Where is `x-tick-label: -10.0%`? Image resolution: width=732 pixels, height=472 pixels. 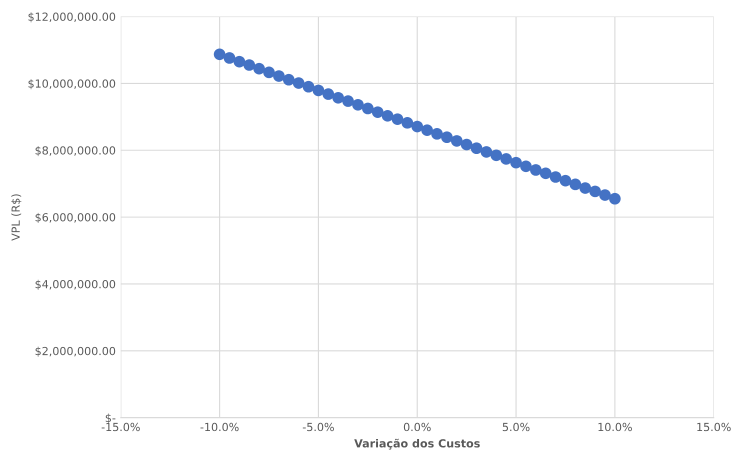 x-tick-label: -10.0% is located at coordinates (219, 427).